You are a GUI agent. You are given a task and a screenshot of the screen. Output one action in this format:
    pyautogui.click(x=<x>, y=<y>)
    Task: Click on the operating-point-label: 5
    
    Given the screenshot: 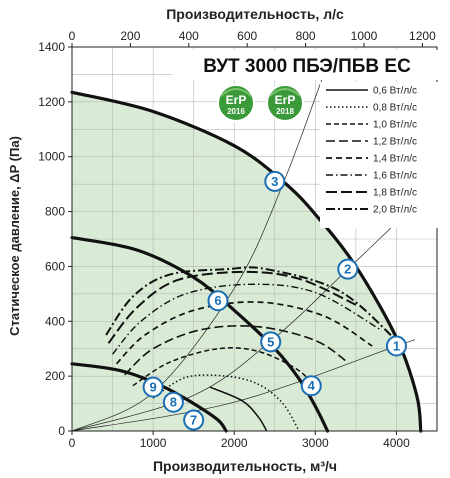 What is the action you would take?
    pyautogui.click(x=270, y=341)
    